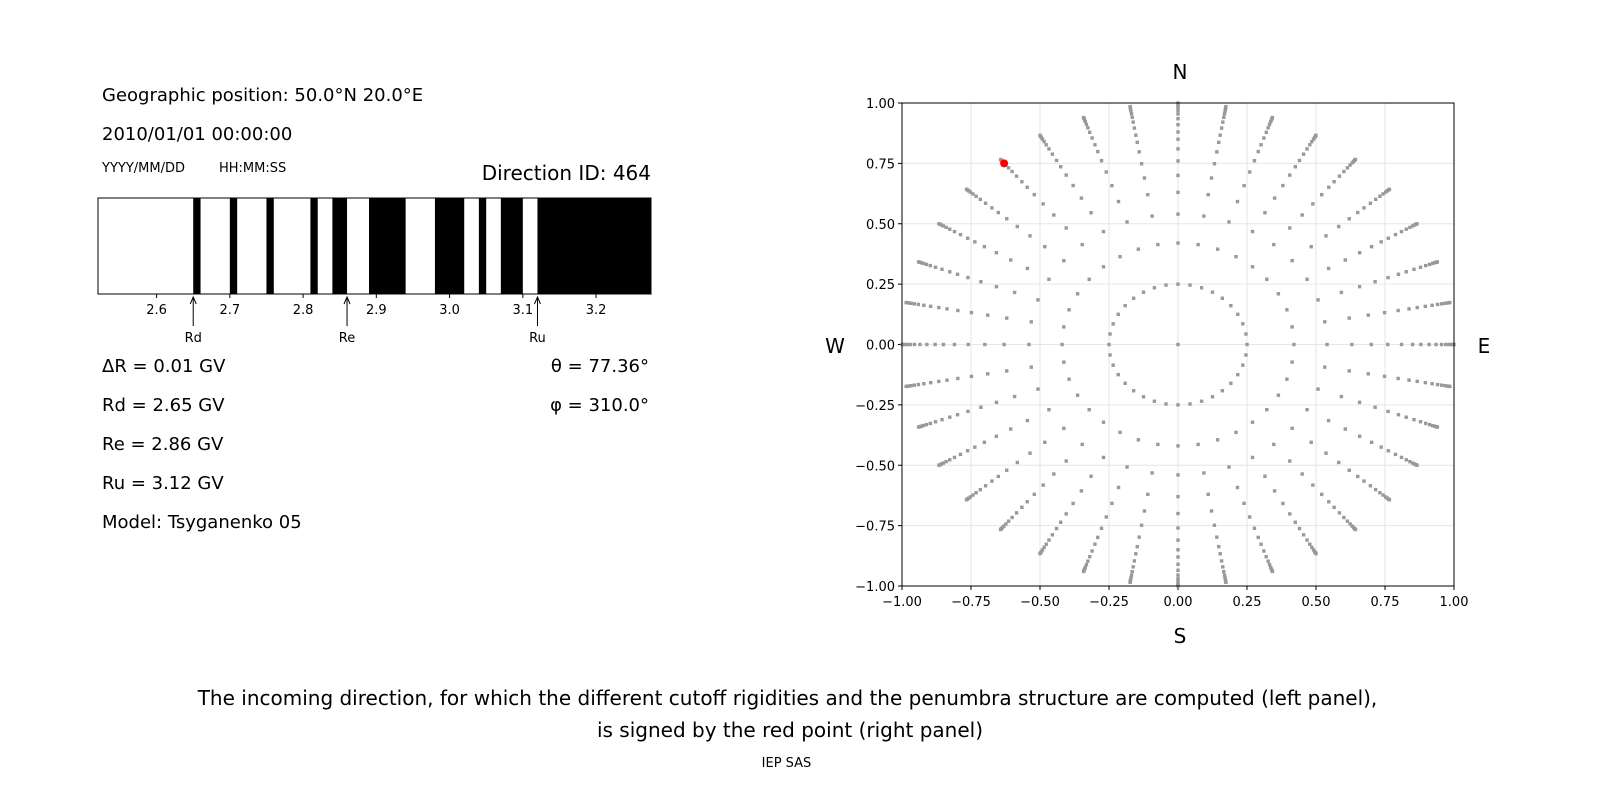 Image resolution: width=1600 pixels, height=800 pixels. I want to click on geo-position: Geographic position: 50.0°N 20.0°E, so click(263, 95).